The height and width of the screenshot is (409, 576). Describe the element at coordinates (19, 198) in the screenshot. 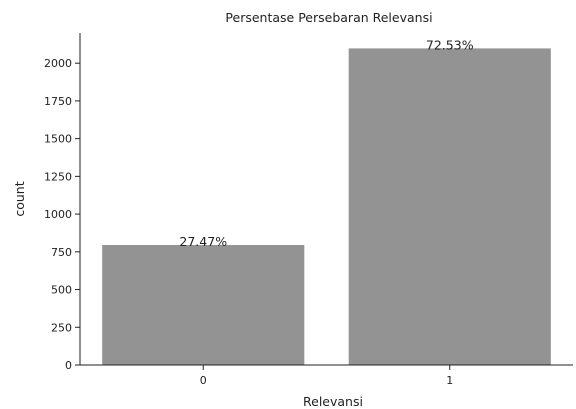

I see `y-axis-label: count` at that location.